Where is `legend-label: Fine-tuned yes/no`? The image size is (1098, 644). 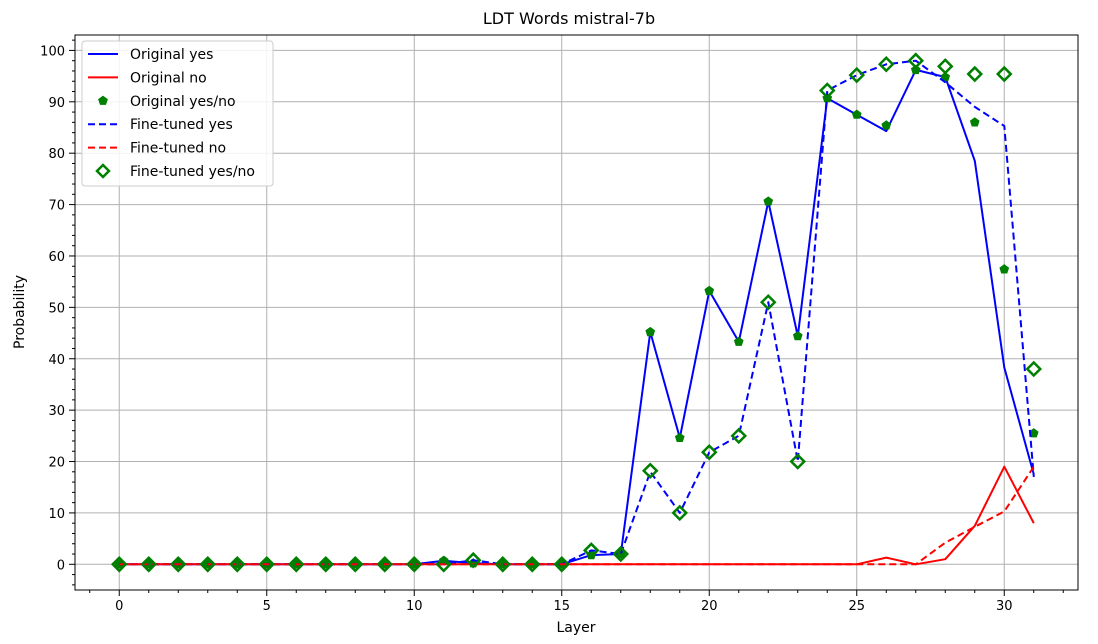
legend-label: Fine-tuned yes/no is located at coordinates (192, 172).